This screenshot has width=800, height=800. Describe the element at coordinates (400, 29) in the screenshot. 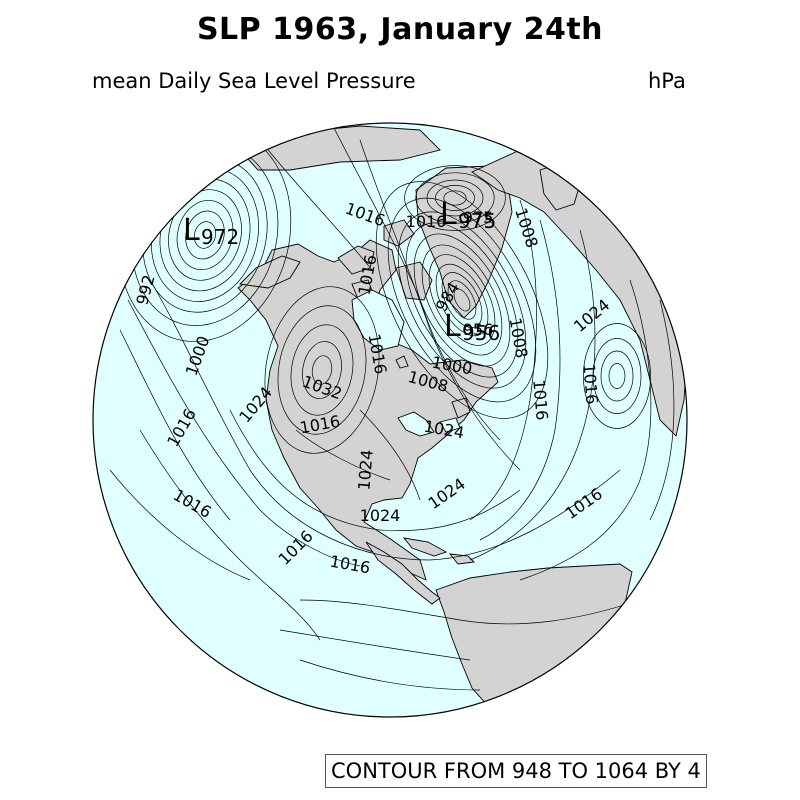

I see `map-title: SLP 1963, January 24th` at that location.